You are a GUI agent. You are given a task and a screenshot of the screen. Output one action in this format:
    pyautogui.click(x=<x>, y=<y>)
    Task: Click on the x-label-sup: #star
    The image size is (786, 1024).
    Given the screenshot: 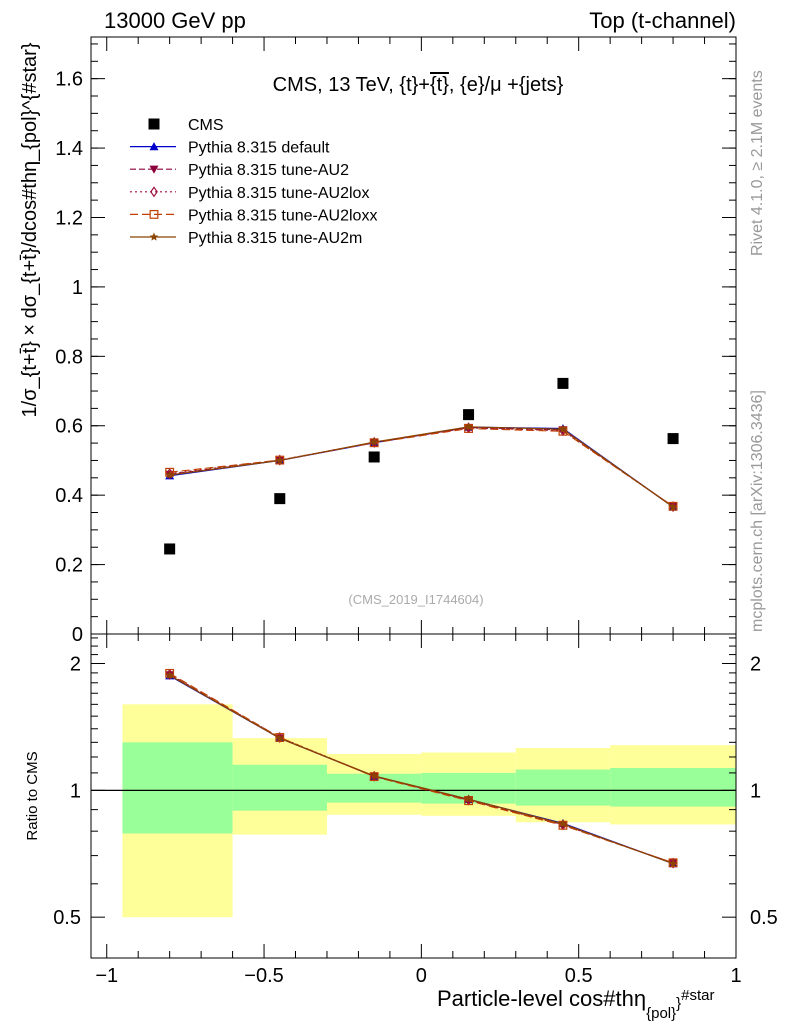 What is the action you would take?
    pyautogui.click(x=697, y=995)
    